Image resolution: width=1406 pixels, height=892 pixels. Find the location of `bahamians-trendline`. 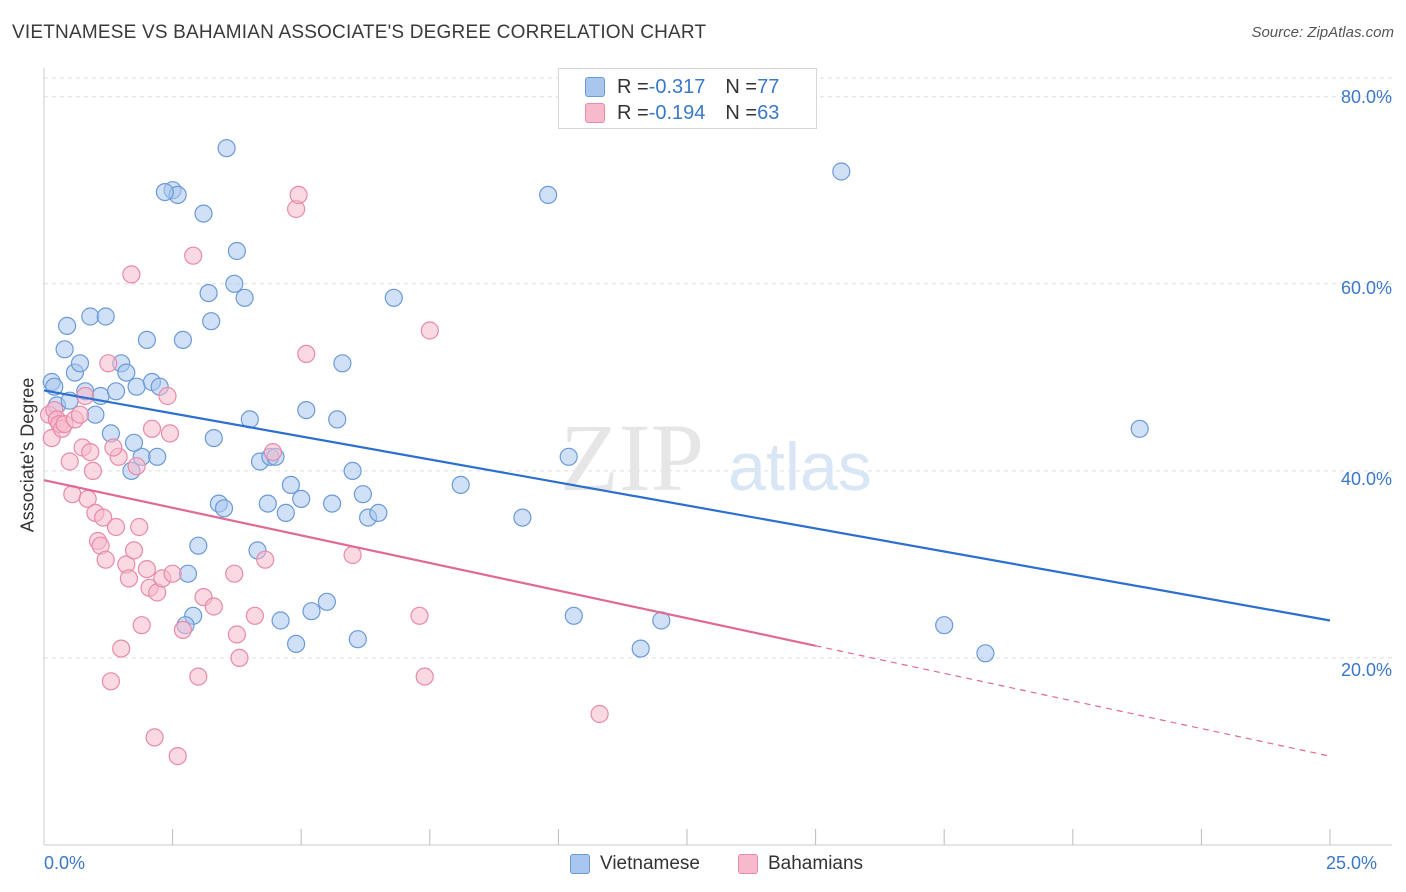

bahamians-trendline is located at coordinates (429, 563).